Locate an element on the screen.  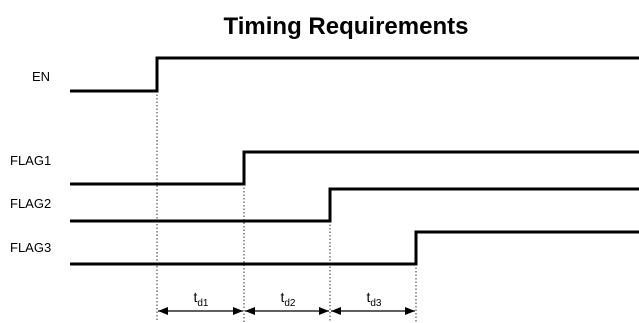
diagram-title: Timing Requirements is located at coordinates (346, 26).